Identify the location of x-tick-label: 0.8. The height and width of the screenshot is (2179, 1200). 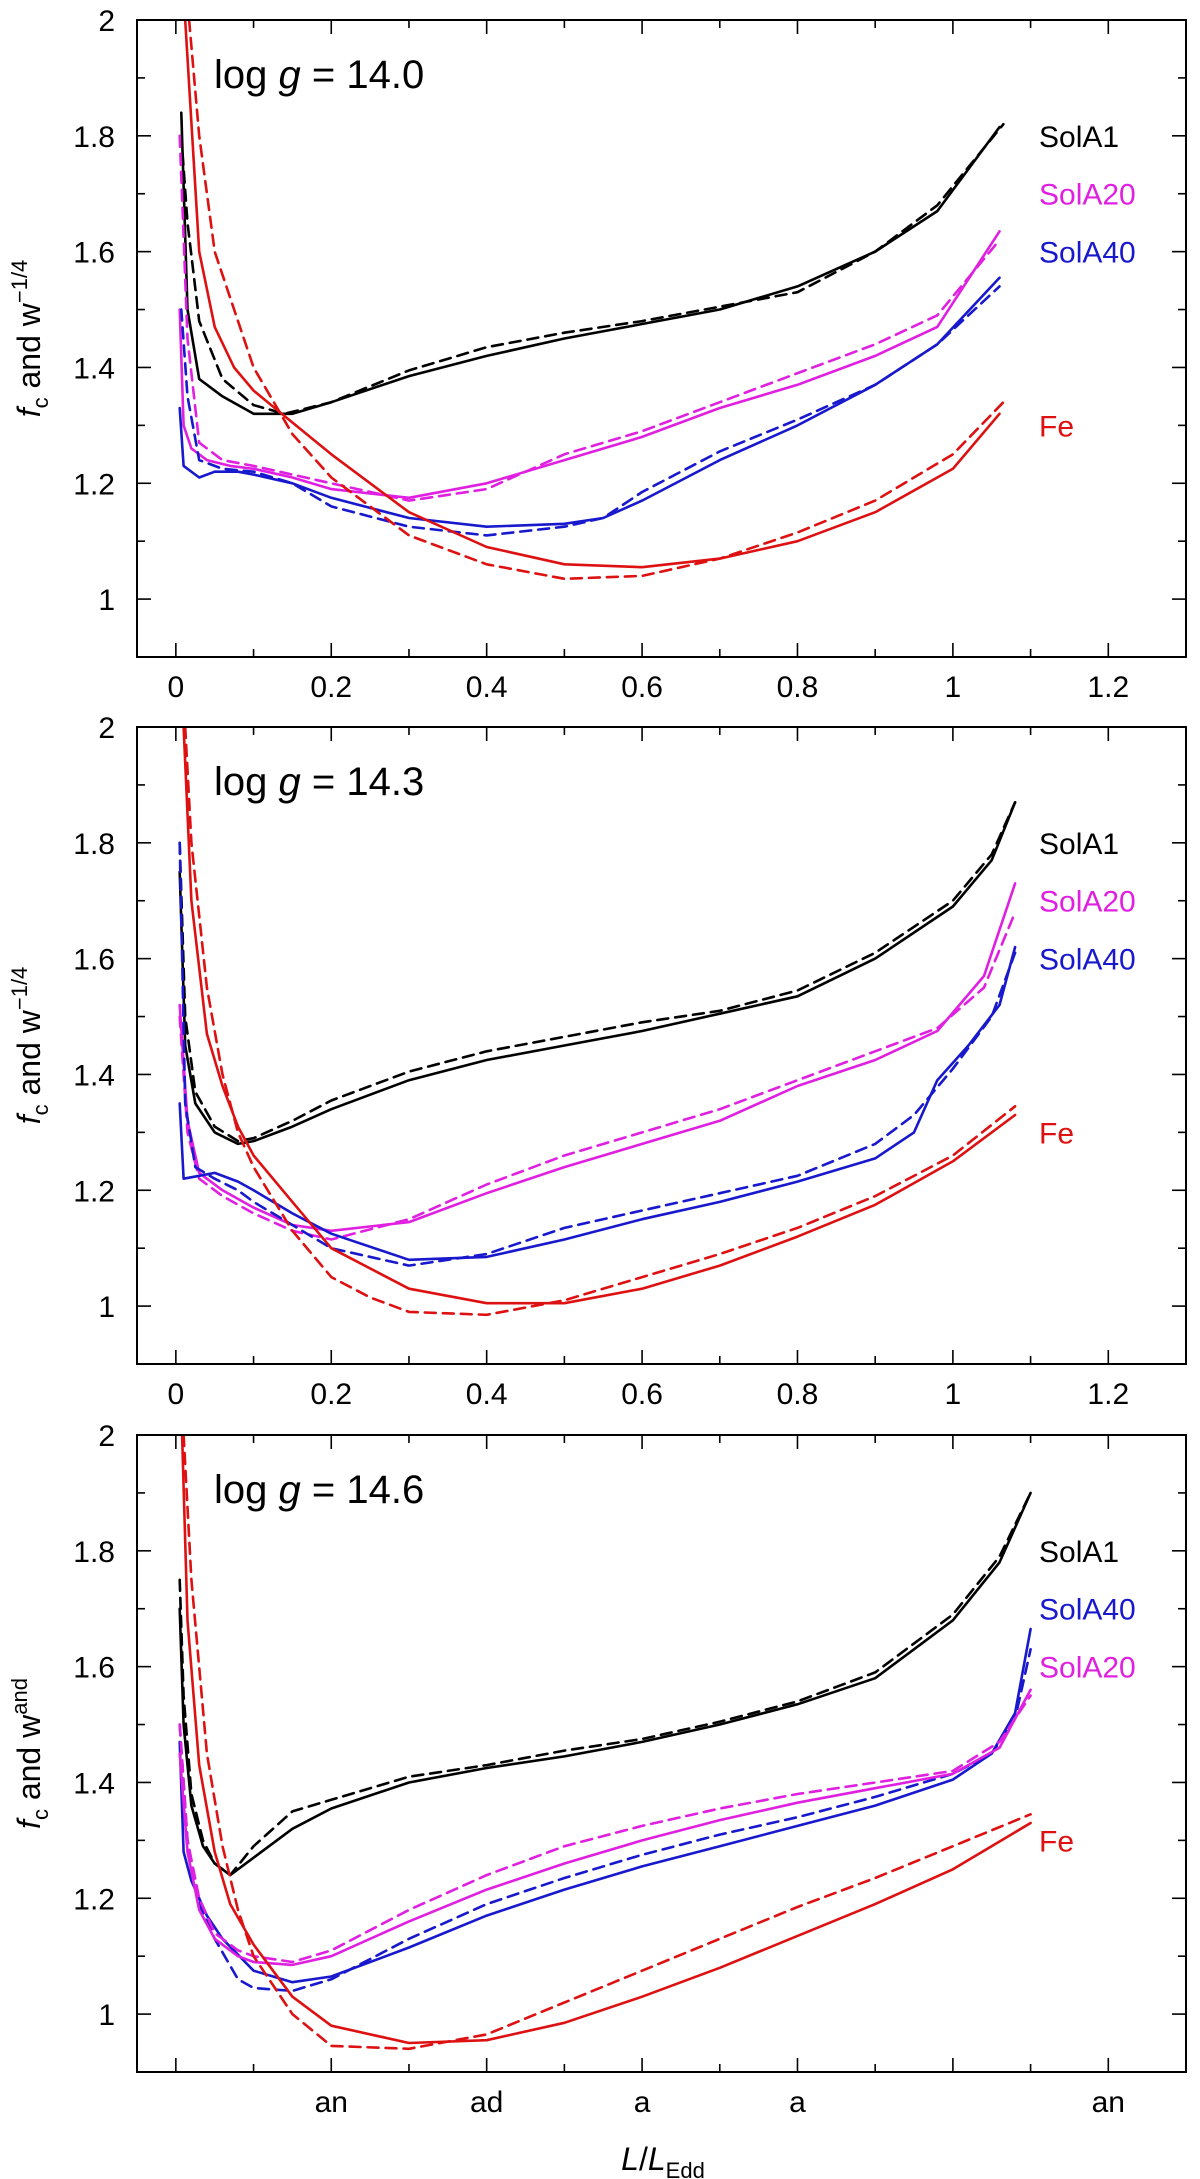
(798, 687).